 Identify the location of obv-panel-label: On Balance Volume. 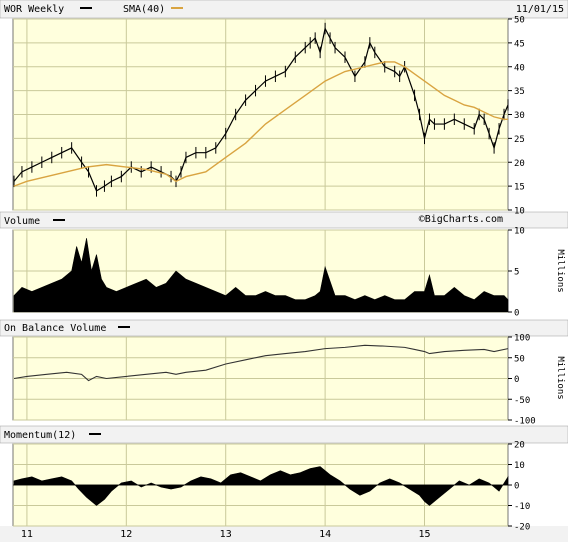
(55, 328).